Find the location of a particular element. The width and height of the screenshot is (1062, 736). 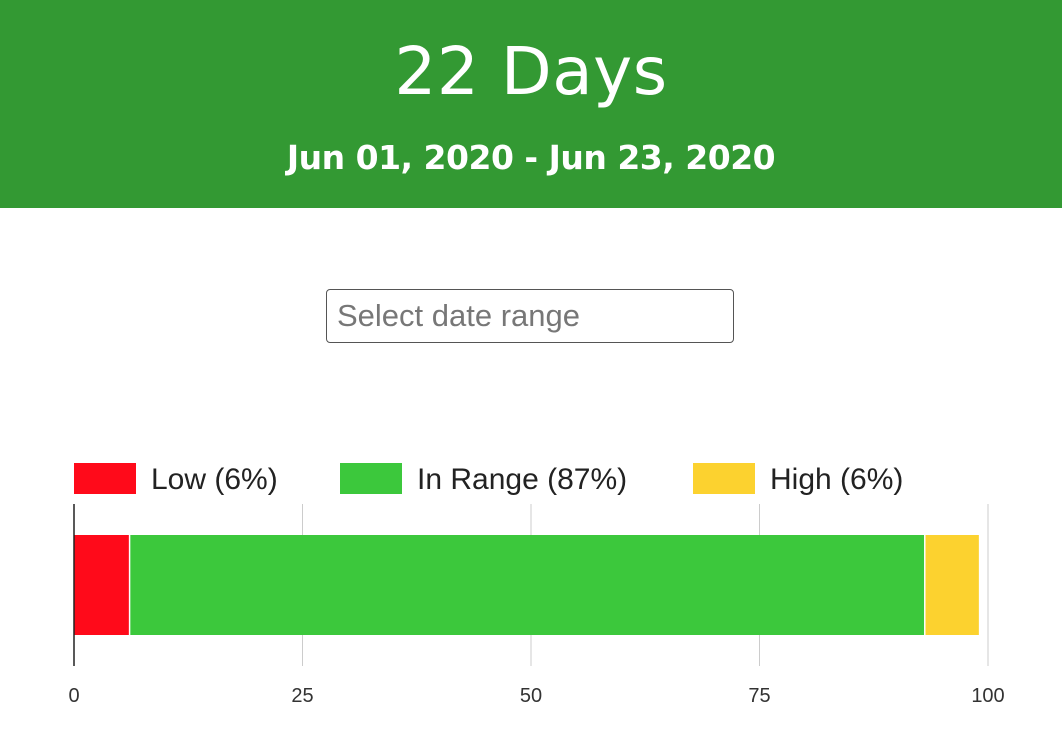

date-range-input is located at coordinates (530, 316).